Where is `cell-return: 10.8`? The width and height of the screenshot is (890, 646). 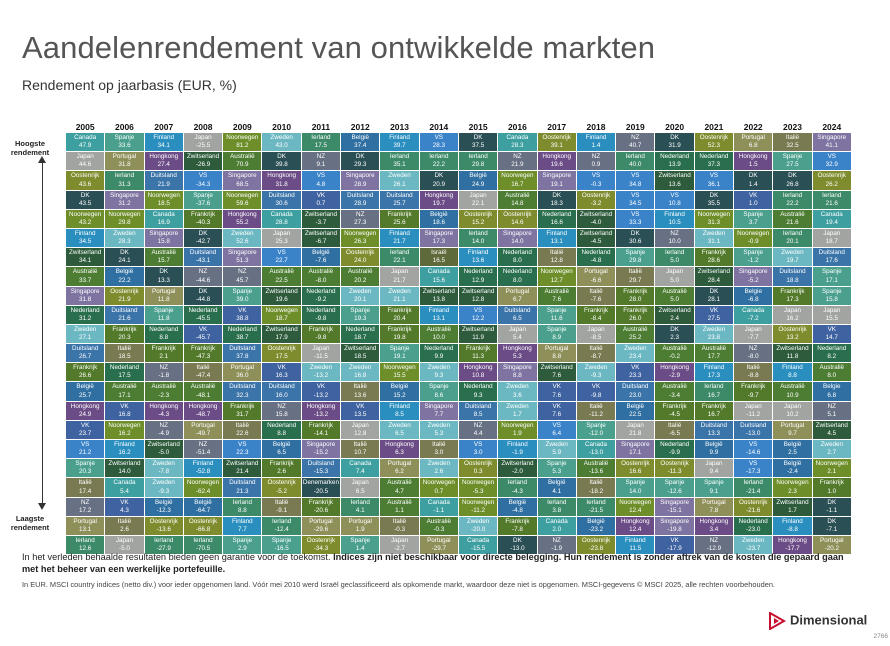
cell-return: 10.8 is located at coordinates (674, 203).